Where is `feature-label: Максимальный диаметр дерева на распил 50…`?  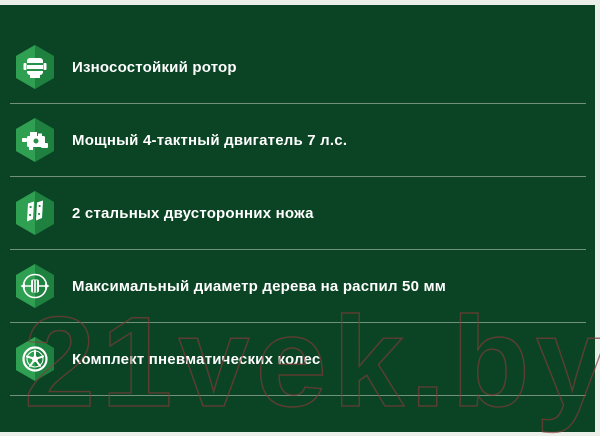
feature-label: Максимальный диаметр дерева на распил 50… is located at coordinates (259, 286).